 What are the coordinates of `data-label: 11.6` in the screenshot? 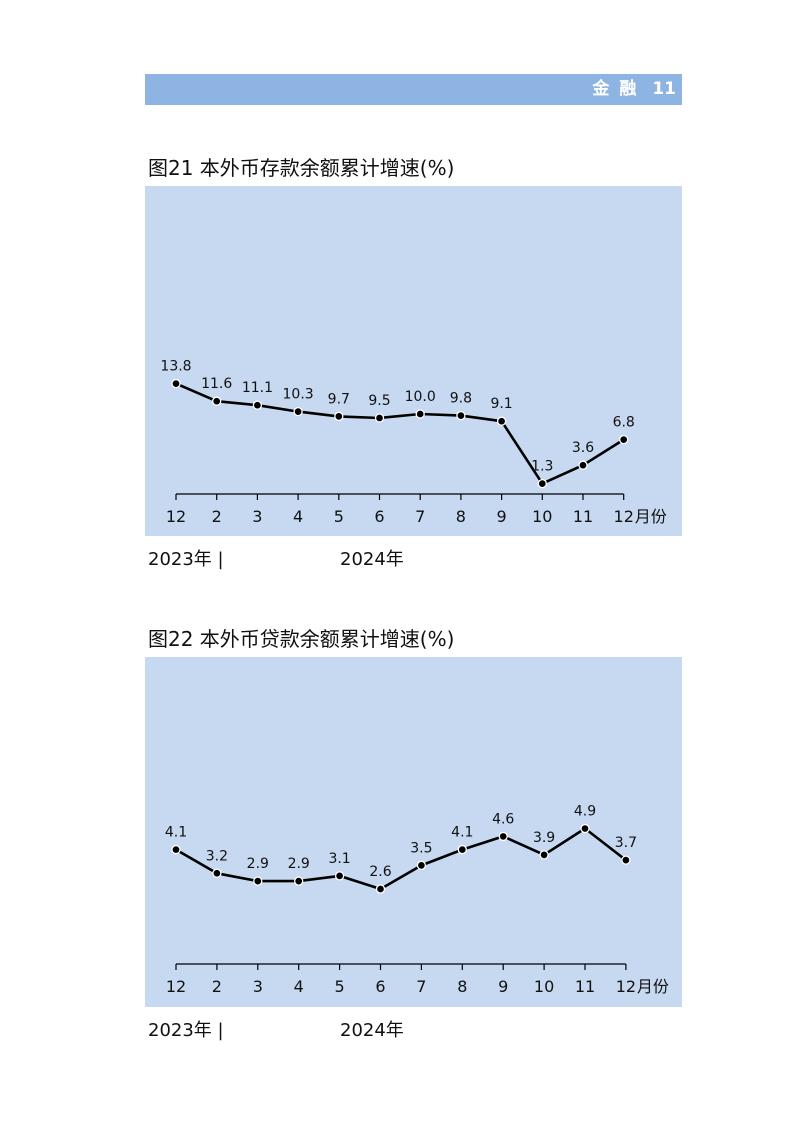 It's located at (216, 384).